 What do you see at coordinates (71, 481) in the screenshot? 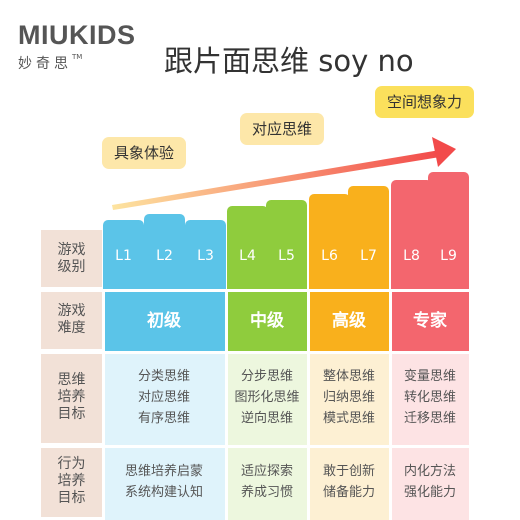
I see `row-label-behavior: 行为 培养 目标` at bounding box center [71, 481].